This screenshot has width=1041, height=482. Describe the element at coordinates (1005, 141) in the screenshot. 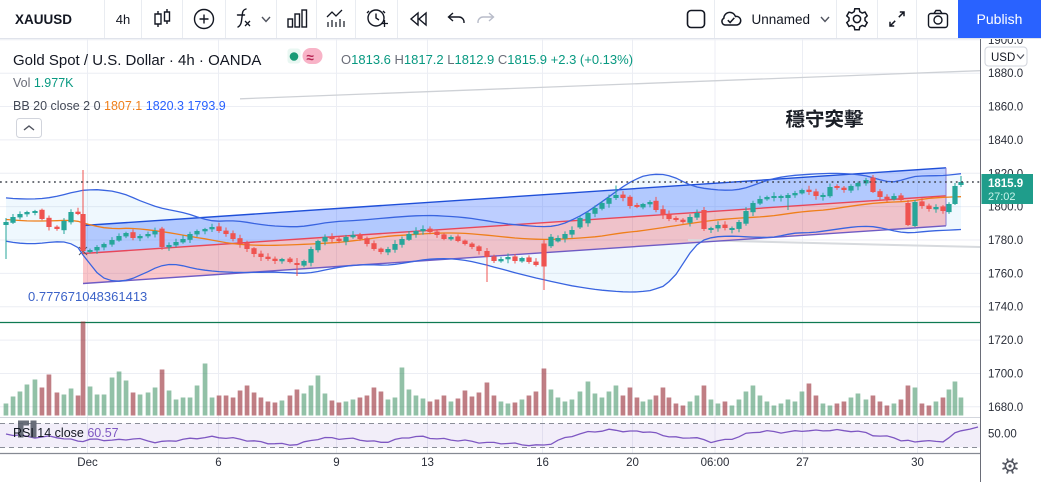

I see `svg-text: 1840.0` at that location.